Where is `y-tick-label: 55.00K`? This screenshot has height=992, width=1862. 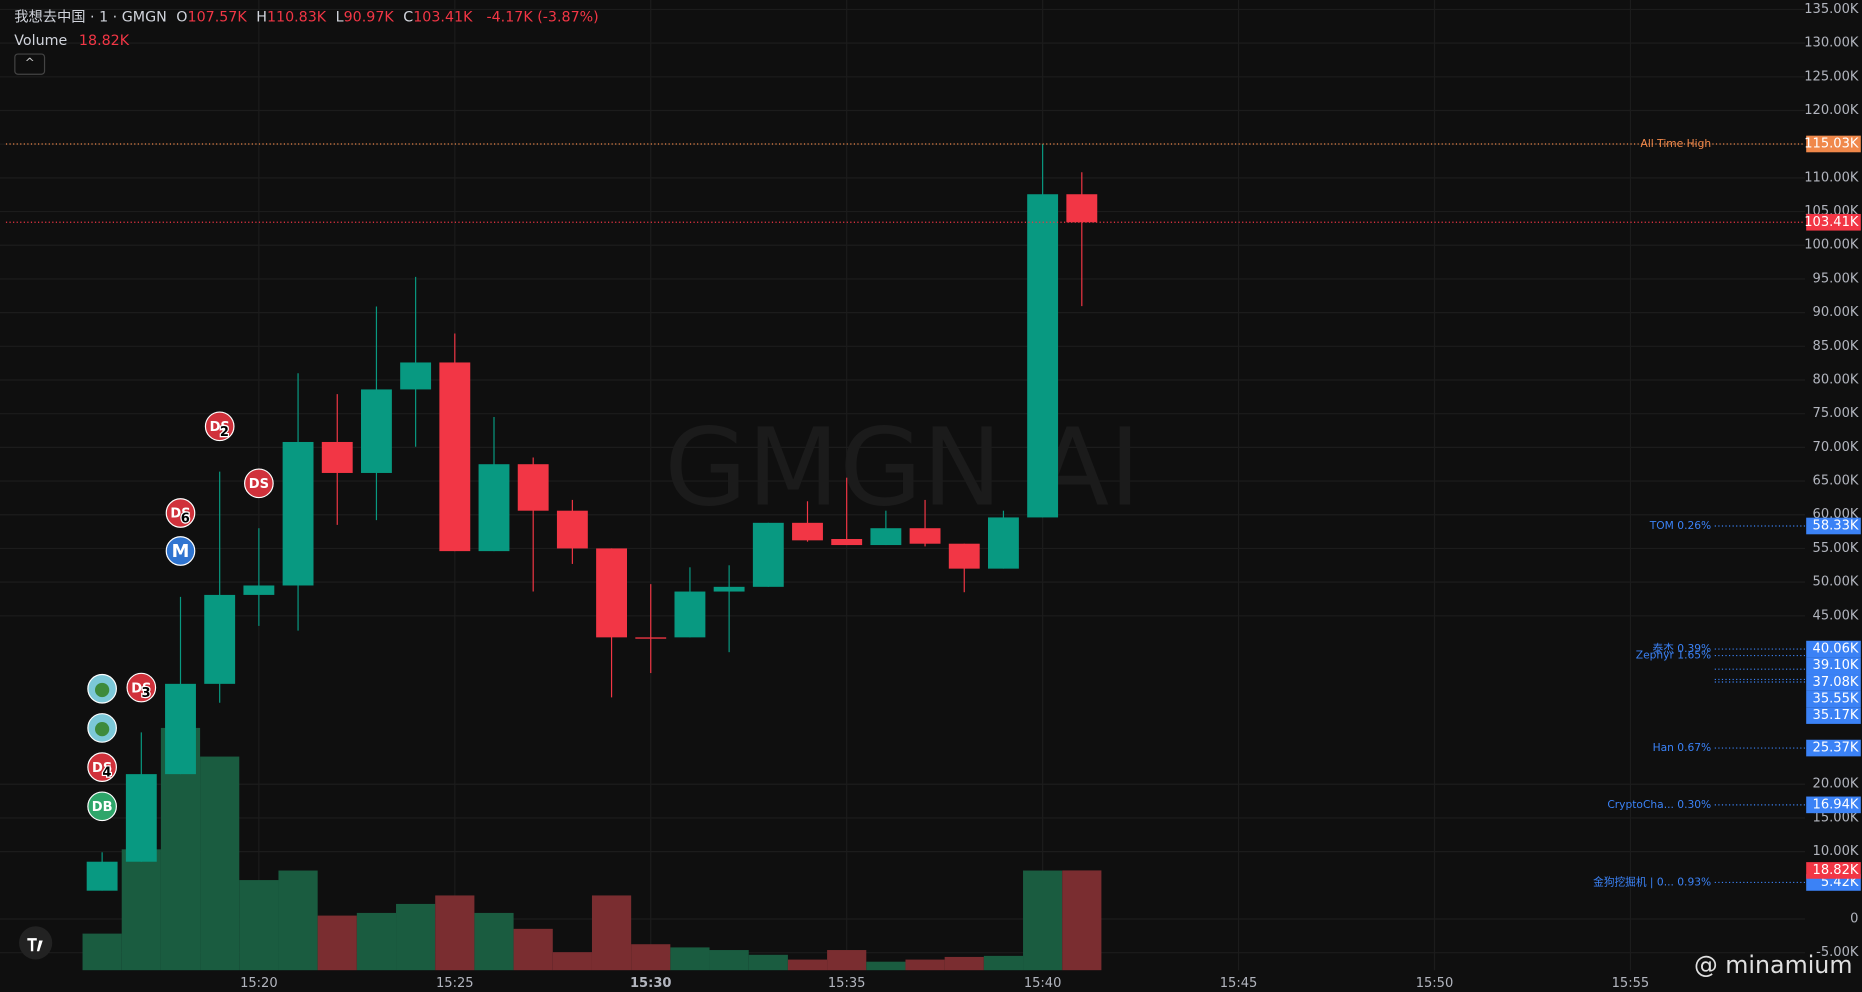
y-tick-label: 55.00K is located at coordinates (1836, 548).